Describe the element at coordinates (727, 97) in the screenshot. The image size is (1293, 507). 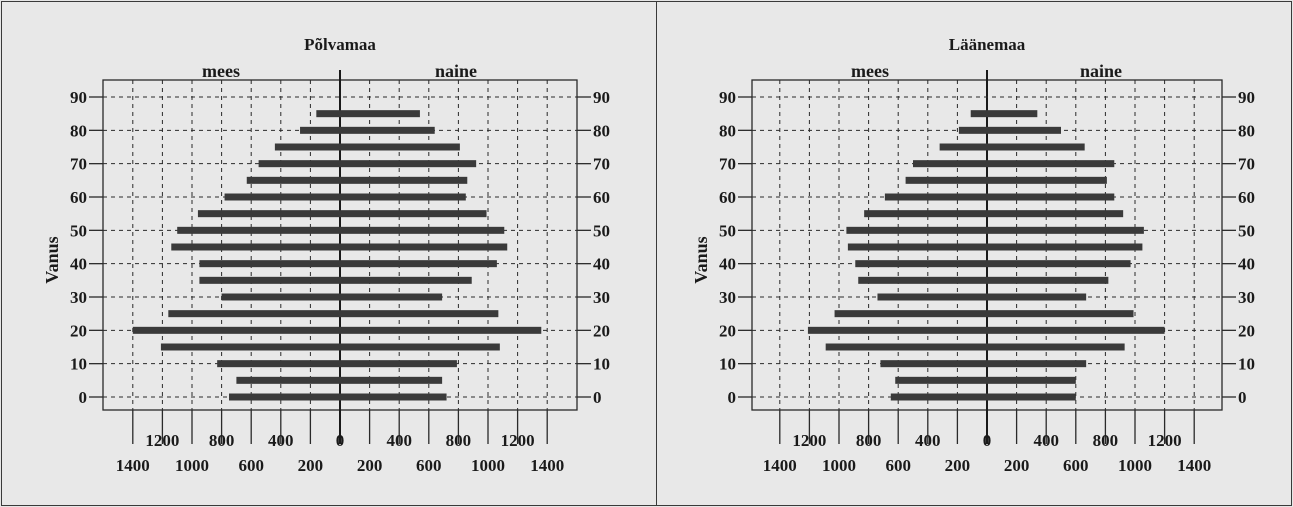
I see `y-tick-label-left: 90` at that location.